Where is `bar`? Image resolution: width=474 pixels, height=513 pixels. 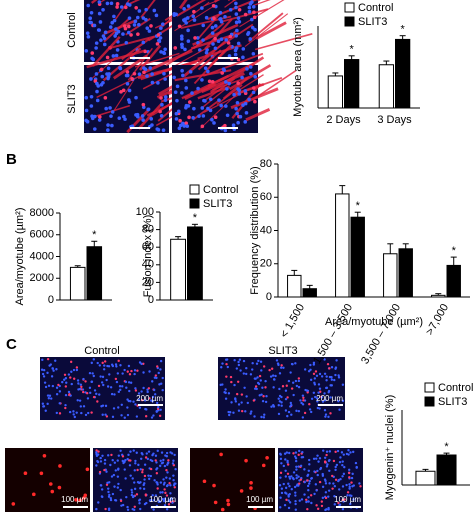 bar is located at coordinates (403, 73).